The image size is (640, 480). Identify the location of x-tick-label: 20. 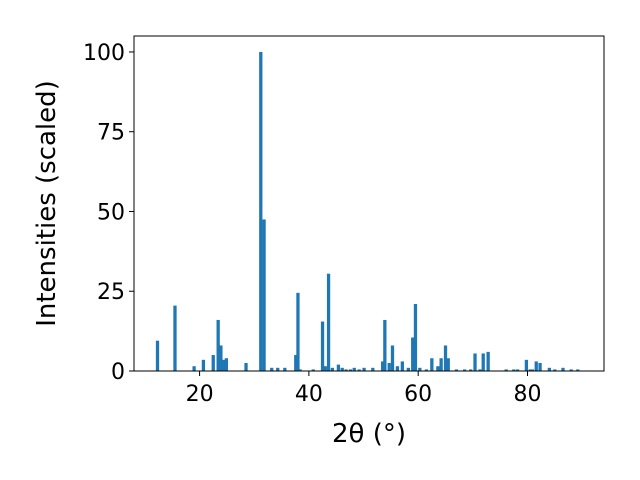
(200, 394).